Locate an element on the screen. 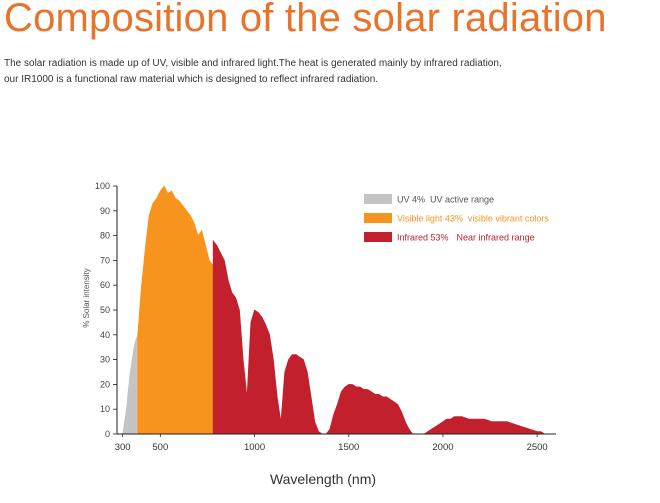 Image resolution: width=660 pixels, height=503 pixels. x-tick-label: 1500 is located at coordinates (348, 447).